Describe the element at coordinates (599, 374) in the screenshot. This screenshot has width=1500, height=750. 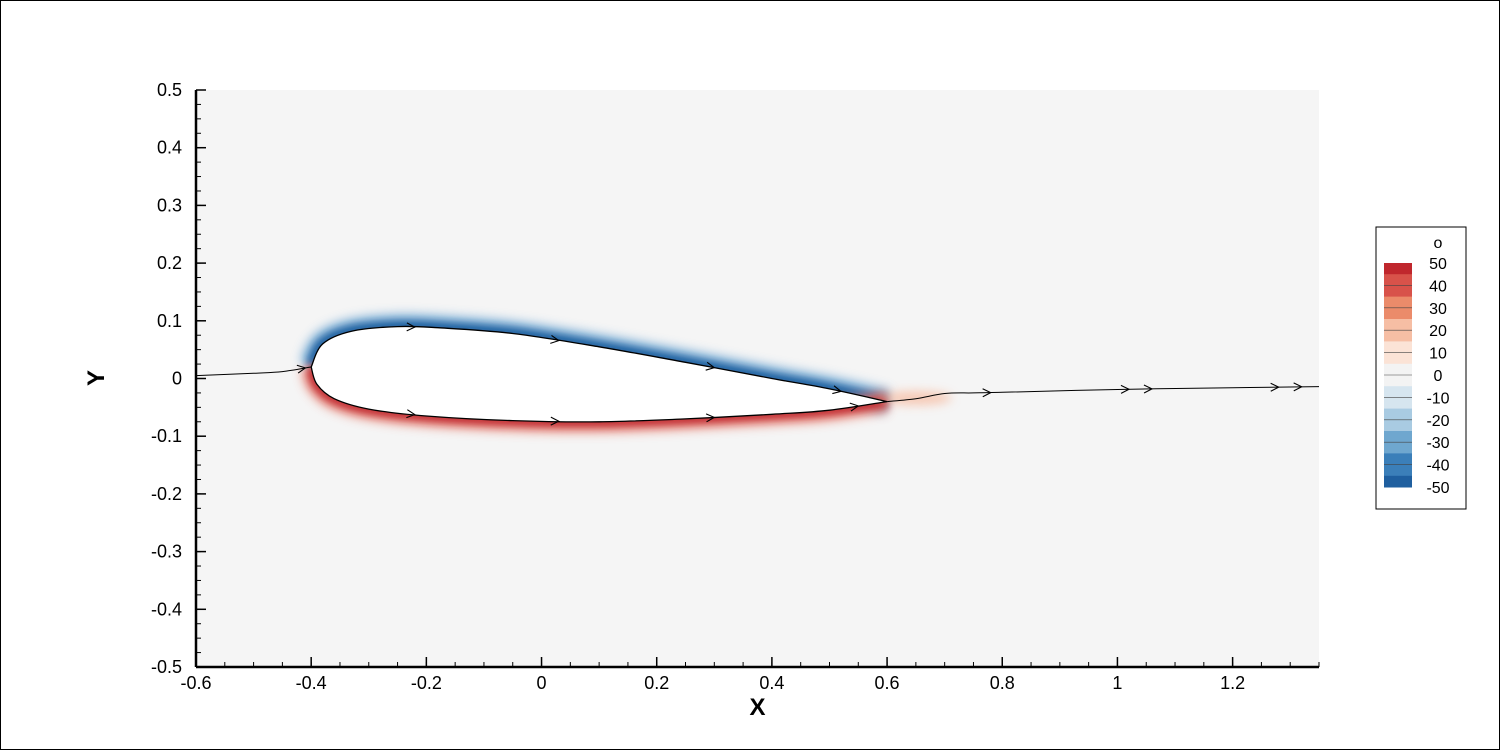
I see `airfoil-body` at that location.